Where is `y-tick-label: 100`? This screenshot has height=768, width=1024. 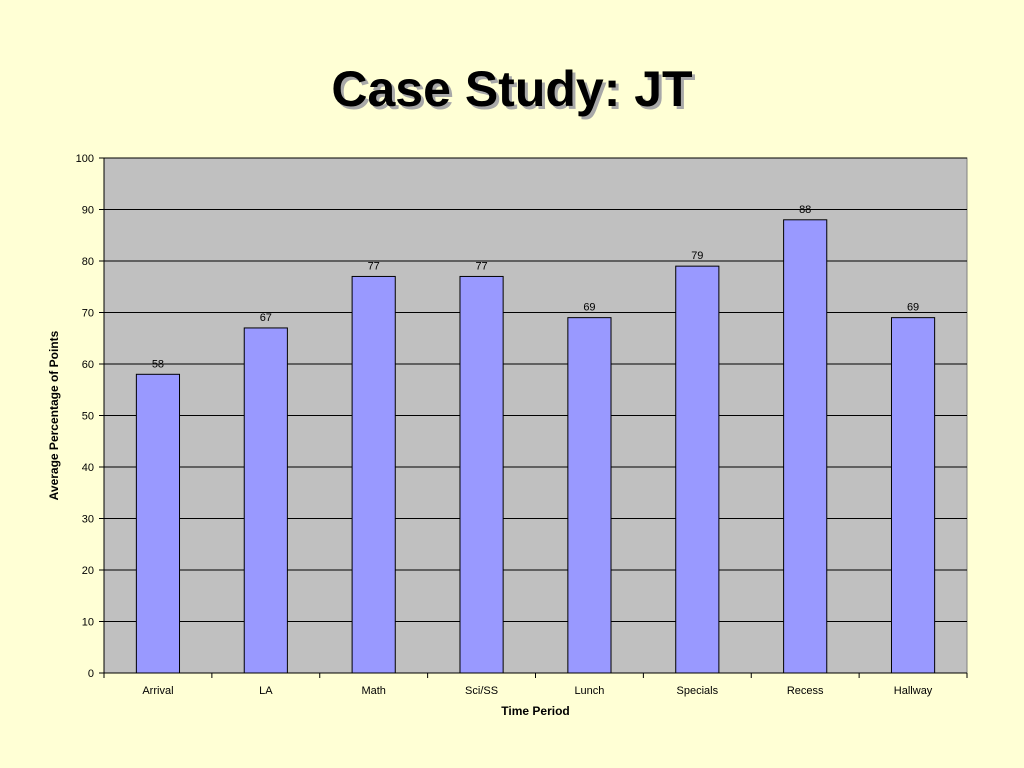
y-tick-label: 100 is located at coordinates (85, 159).